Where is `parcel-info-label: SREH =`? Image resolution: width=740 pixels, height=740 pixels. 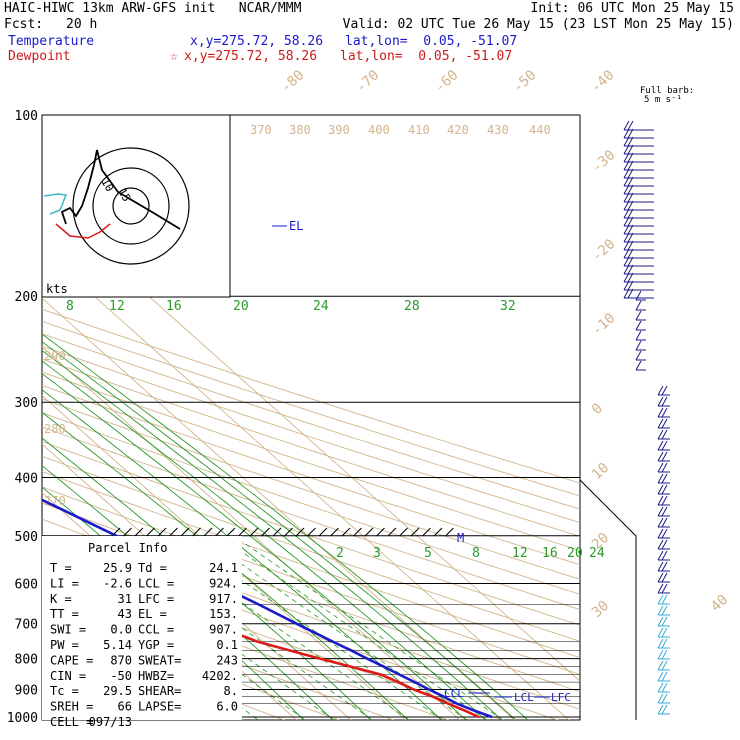
parcel-info-label: SREH = is located at coordinates (71, 707).